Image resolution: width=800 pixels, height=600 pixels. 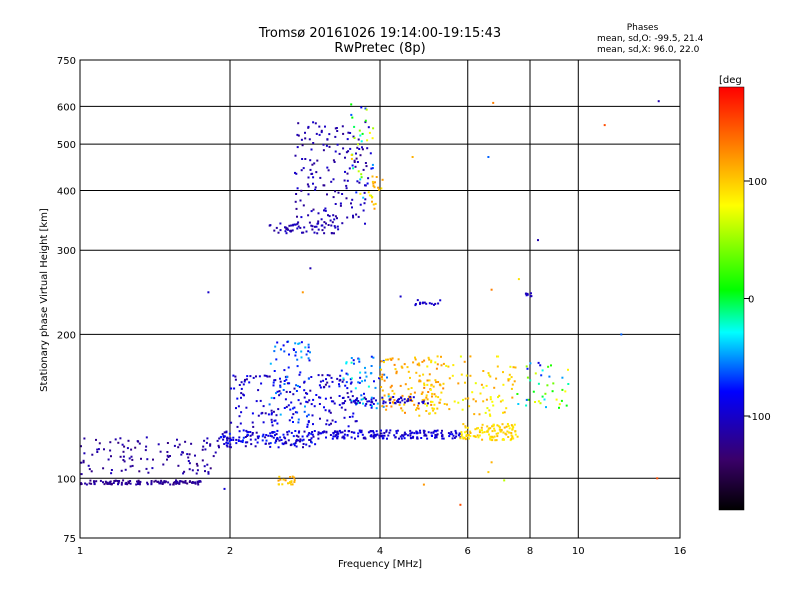 I want to click on x-tick-label: 8, so click(x=530, y=551).